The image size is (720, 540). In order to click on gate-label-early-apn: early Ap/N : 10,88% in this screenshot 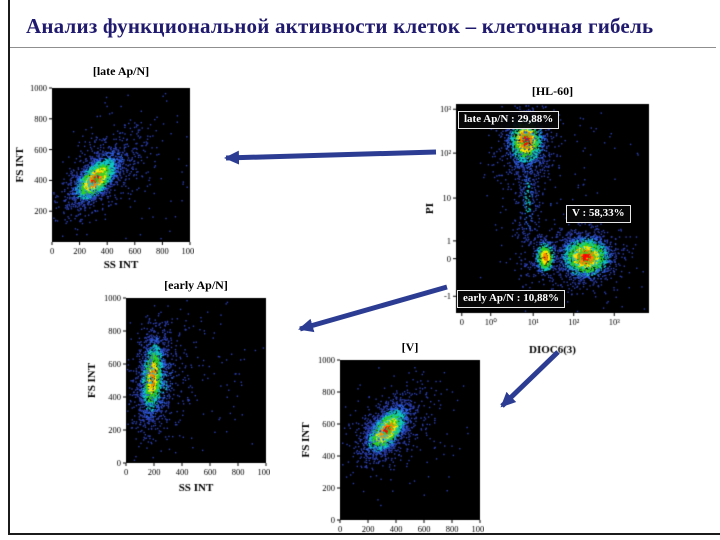, I will do `click(511, 299)`.